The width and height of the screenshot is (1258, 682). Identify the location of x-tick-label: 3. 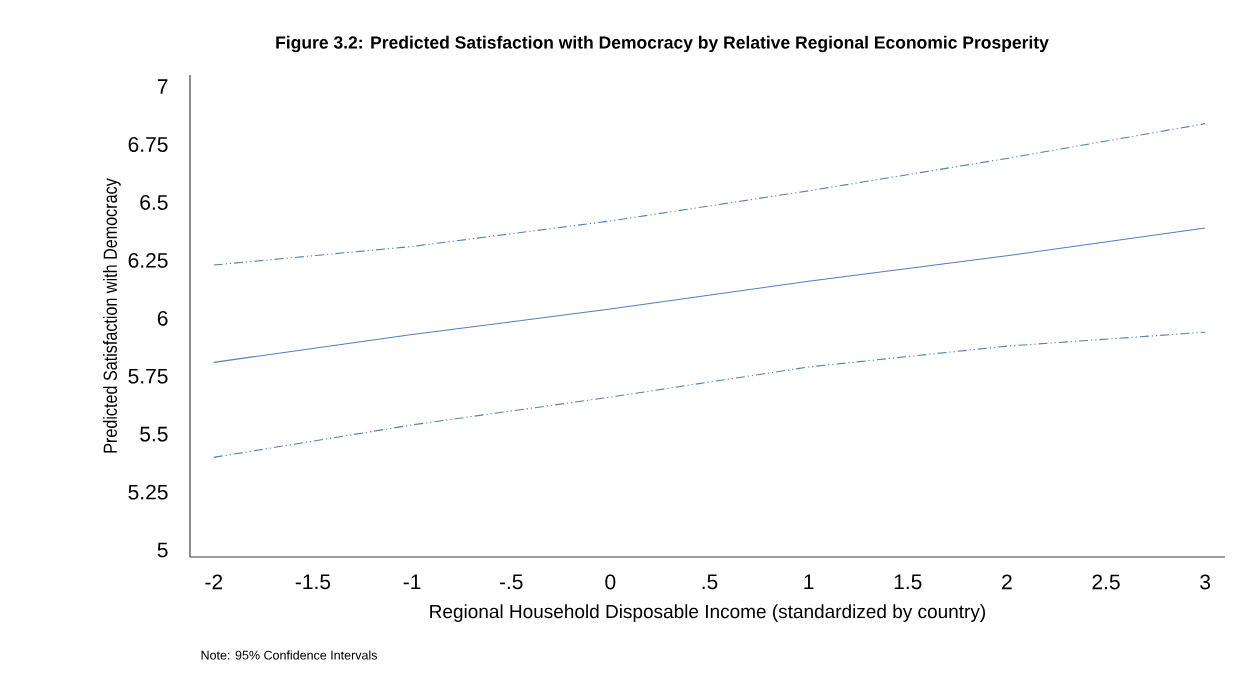
(1205, 582).